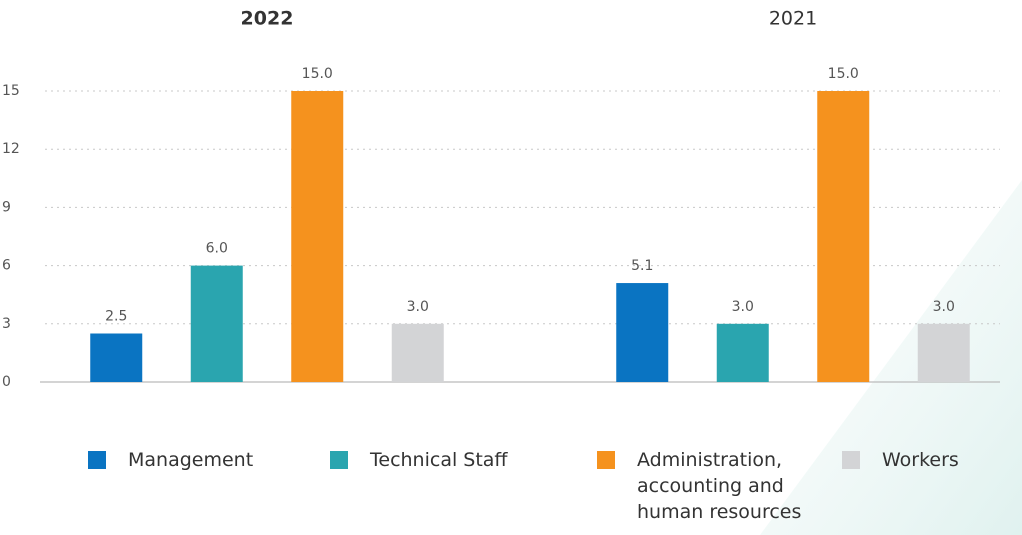 This screenshot has width=1022, height=535. What do you see at coordinates (11, 149) in the screenshot?
I see `y-tick-label: 12` at bounding box center [11, 149].